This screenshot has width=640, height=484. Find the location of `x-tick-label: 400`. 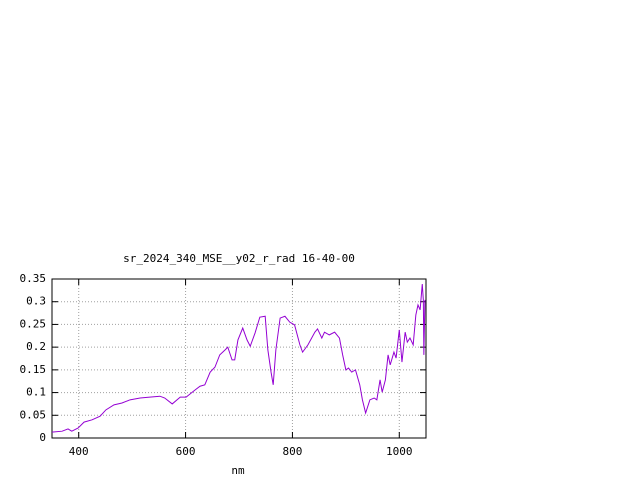

x-tick-label: 400 is located at coordinates (79, 451).